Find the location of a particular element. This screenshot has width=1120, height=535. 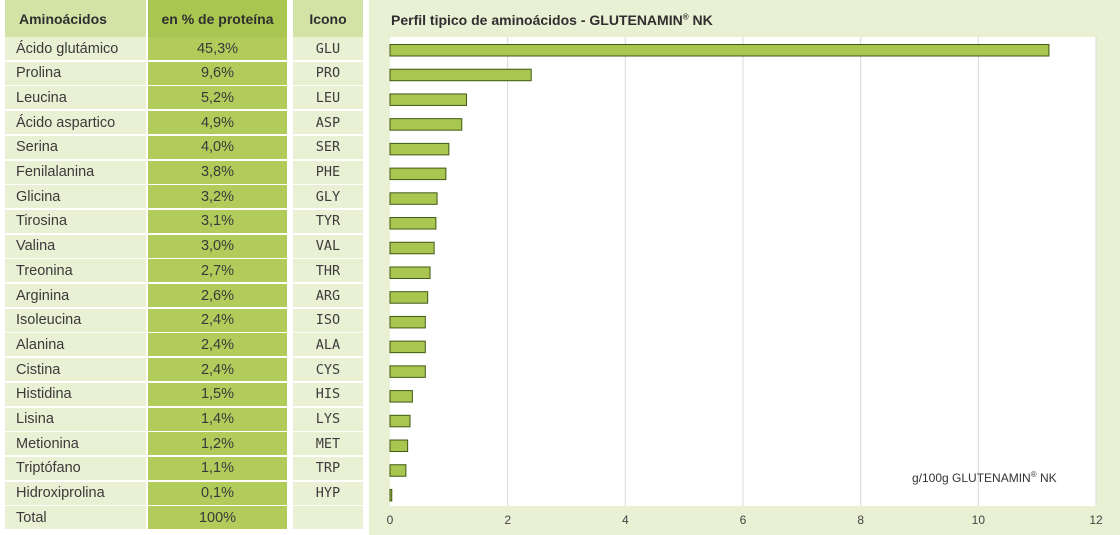

icon-code: TYR is located at coordinates (328, 221).